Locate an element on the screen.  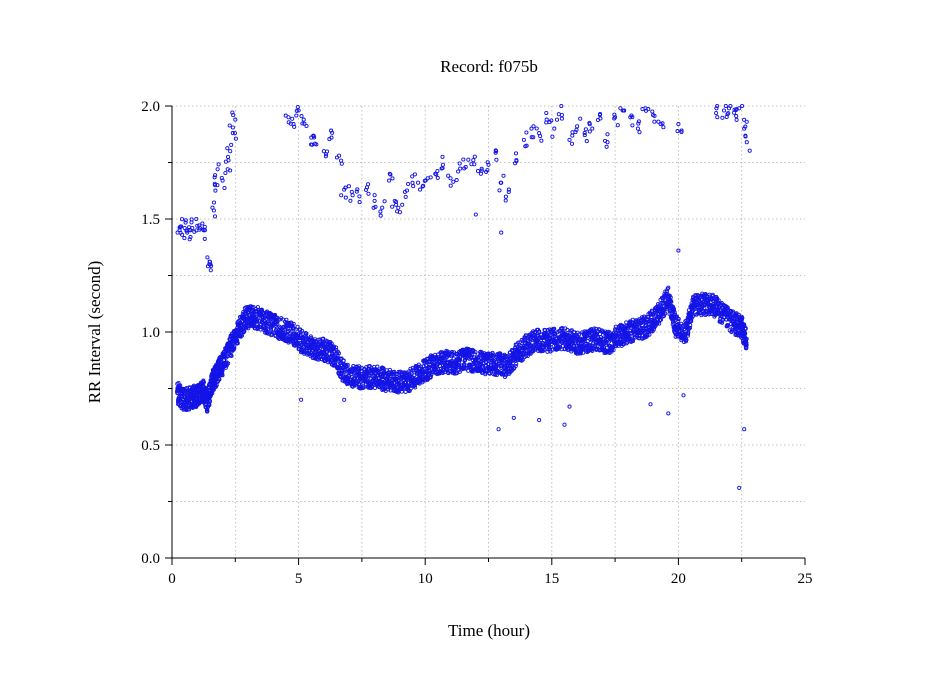
x-tick-label: 0 is located at coordinates (172, 579).